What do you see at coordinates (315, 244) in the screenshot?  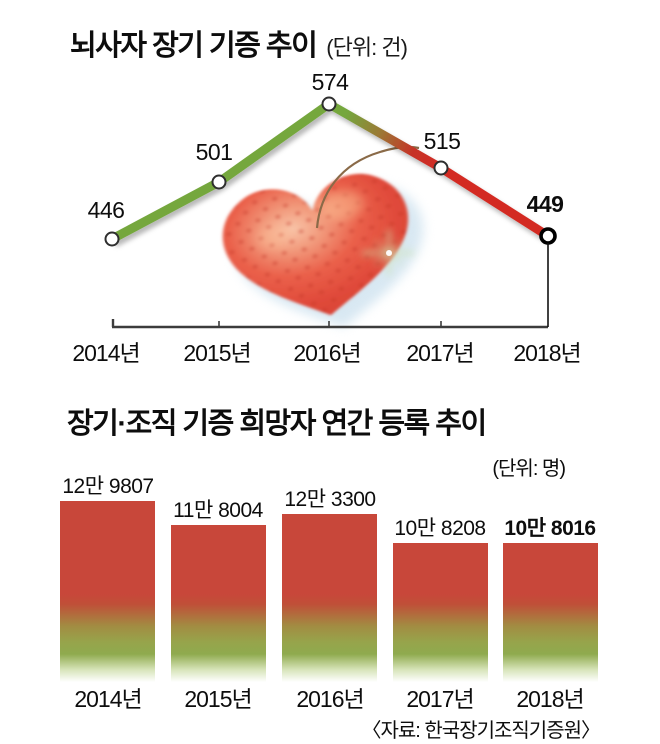 I see `heart-seed-texture` at bounding box center [315, 244].